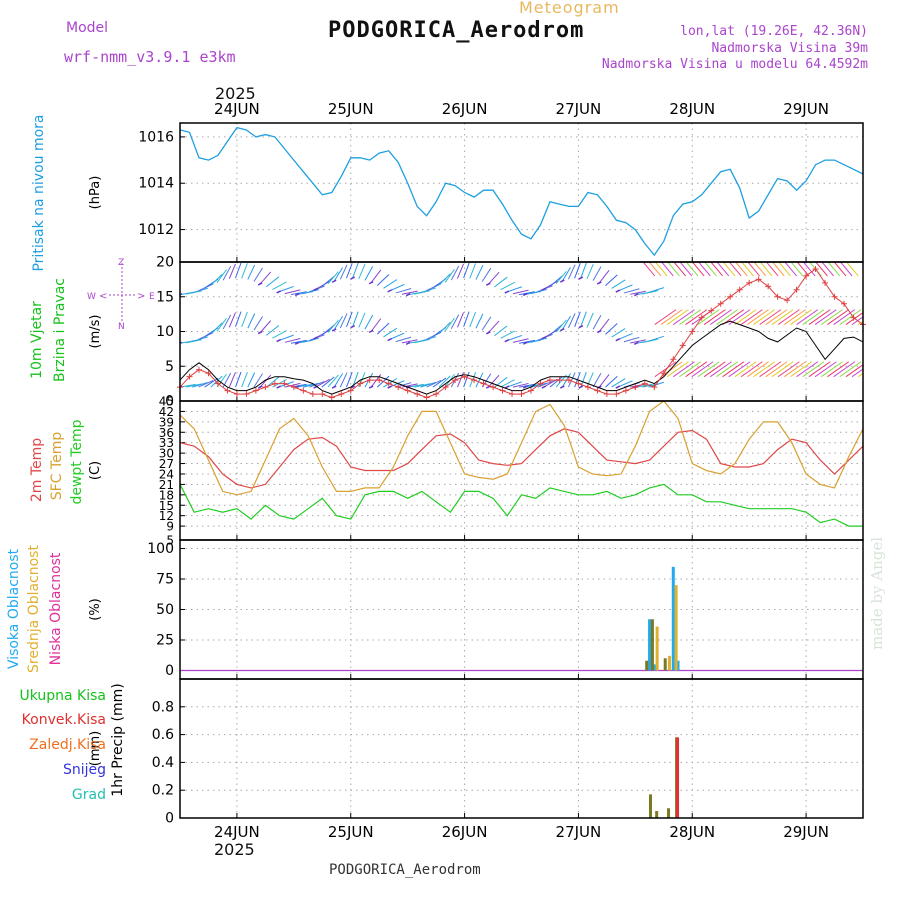 This screenshot has height=900, width=900. What do you see at coordinates (77, 461) in the screenshot?
I see `legend-temp-2: dewpt Temp` at bounding box center [77, 461].